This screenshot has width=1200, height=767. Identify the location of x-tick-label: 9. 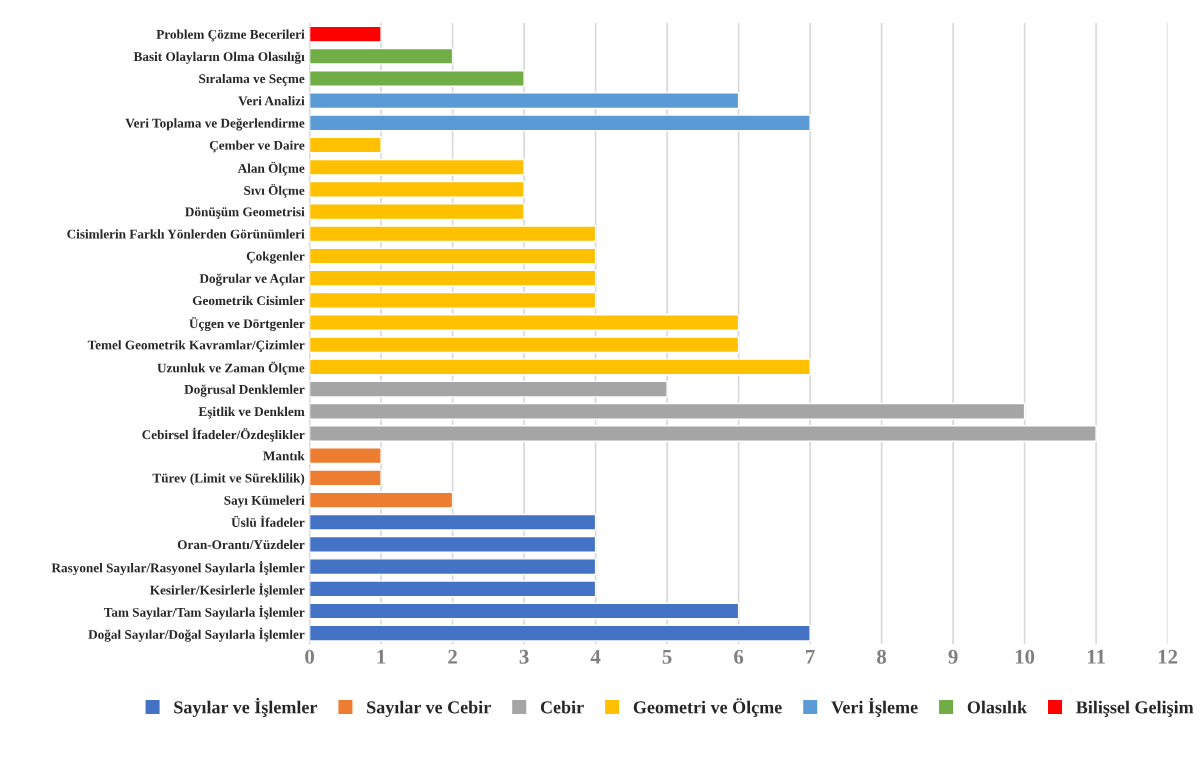
(953, 656).